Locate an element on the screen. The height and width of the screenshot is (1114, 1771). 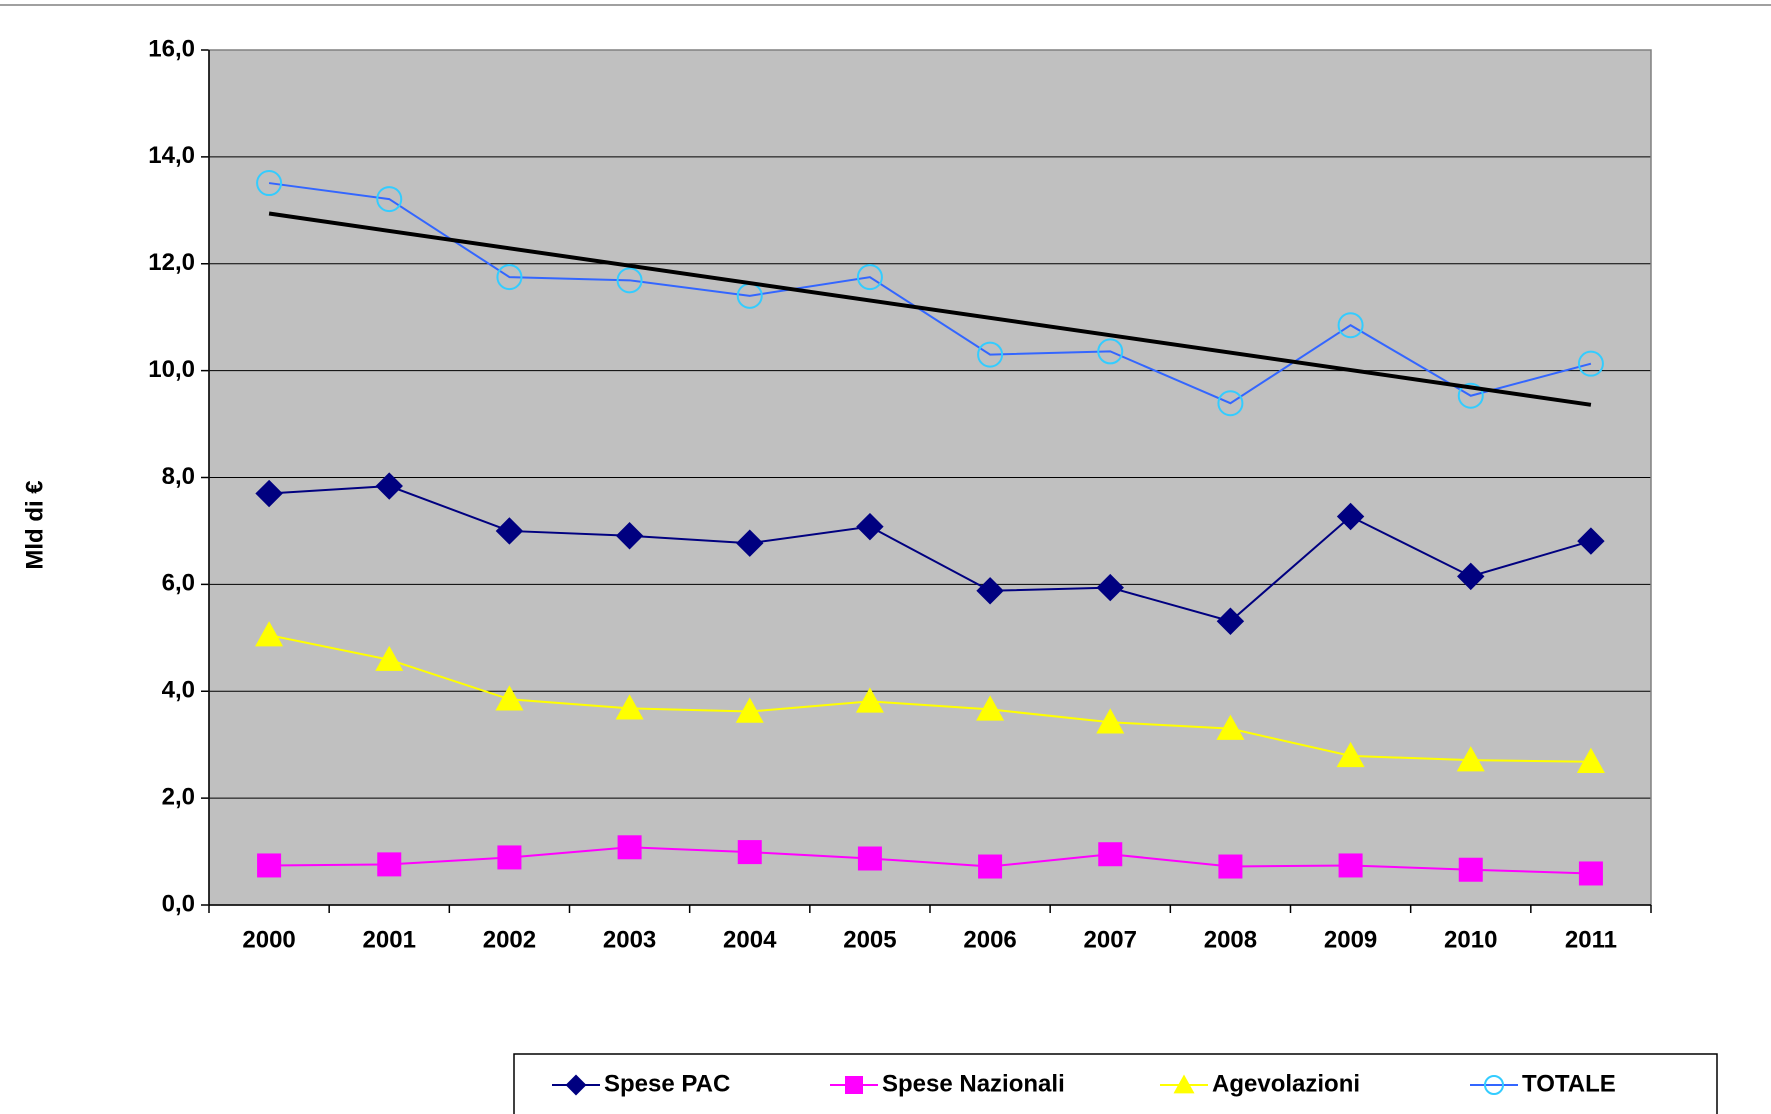
y-axis-label: Mld di € is located at coordinates (34, 524).